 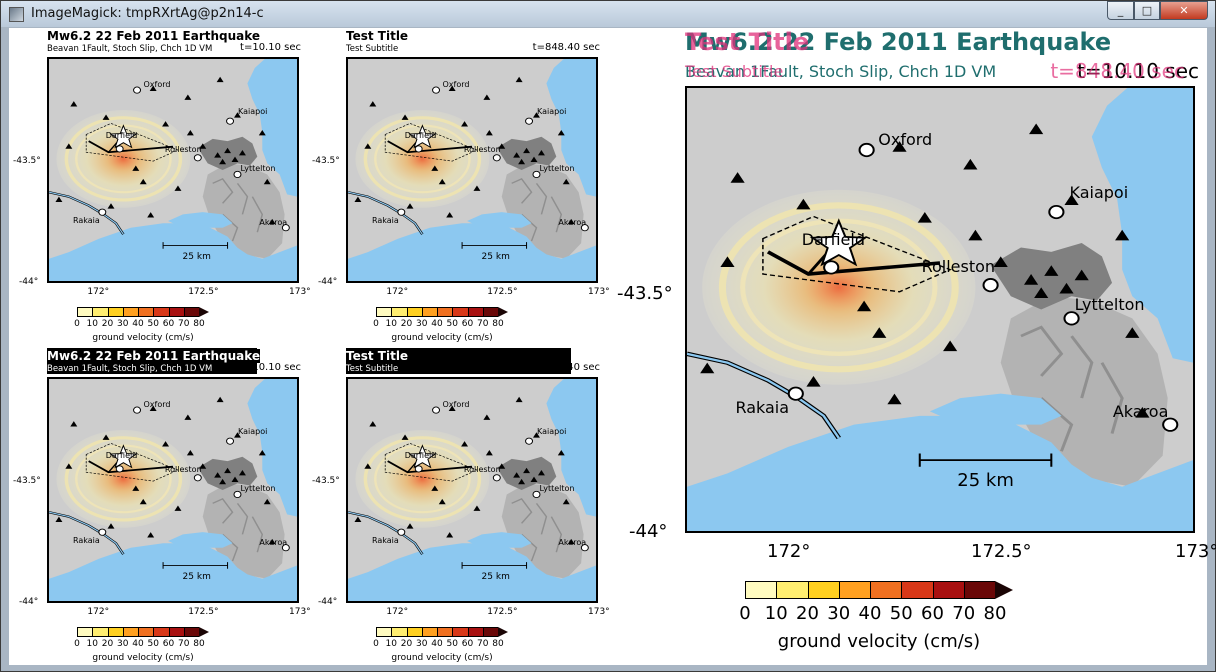 I want to click on panel-time: t=848.40 sec, so click(x=566, y=47).